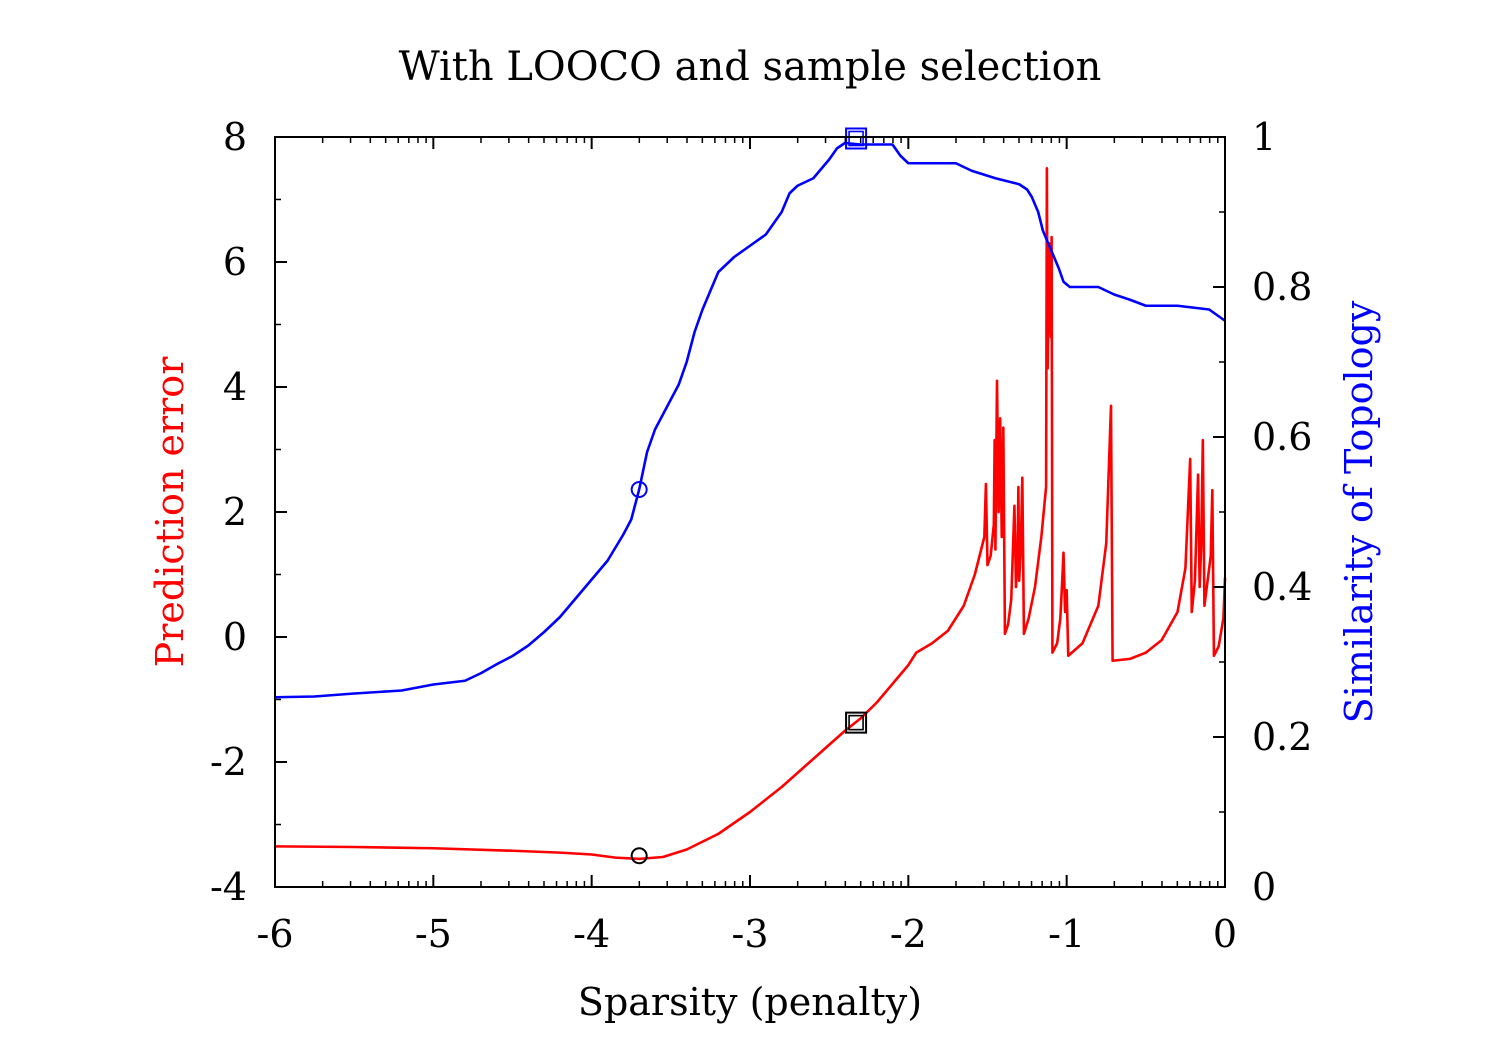 The image size is (1500, 1050). Describe the element at coordinates (1225, 934) in the screenshot. I see `x-tick-label: 0` at that location.